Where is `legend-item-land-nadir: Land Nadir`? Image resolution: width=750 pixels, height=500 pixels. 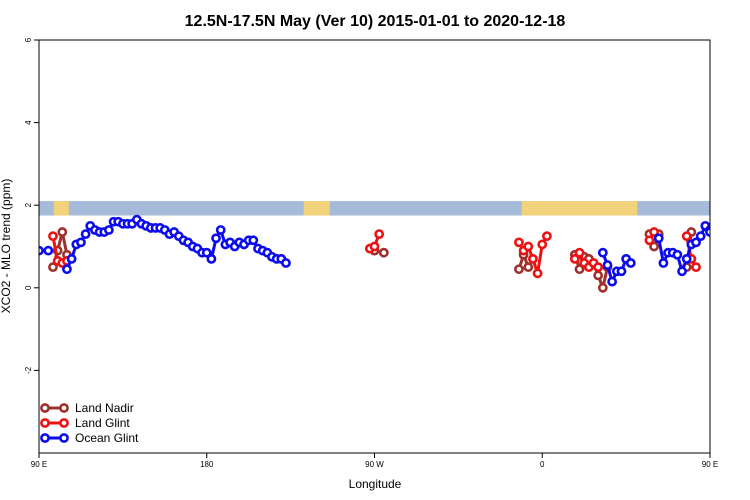 legend-item-land-nadir: Land Nadir is located at coordinates (87, 408).